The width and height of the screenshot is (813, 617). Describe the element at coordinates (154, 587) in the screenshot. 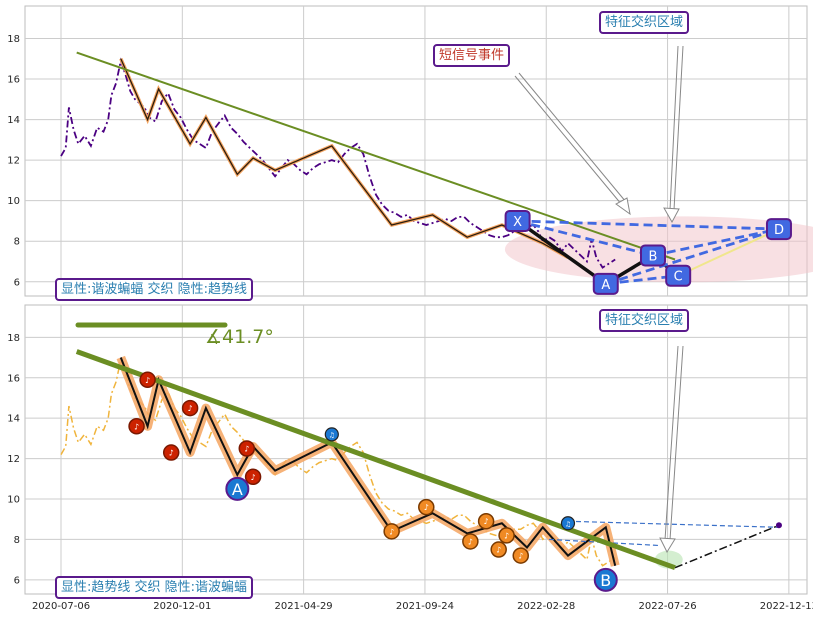

I see `bottom-panel-caption: 显性:趋势线 交织 隐性:谐波蝙蝠` at that location.